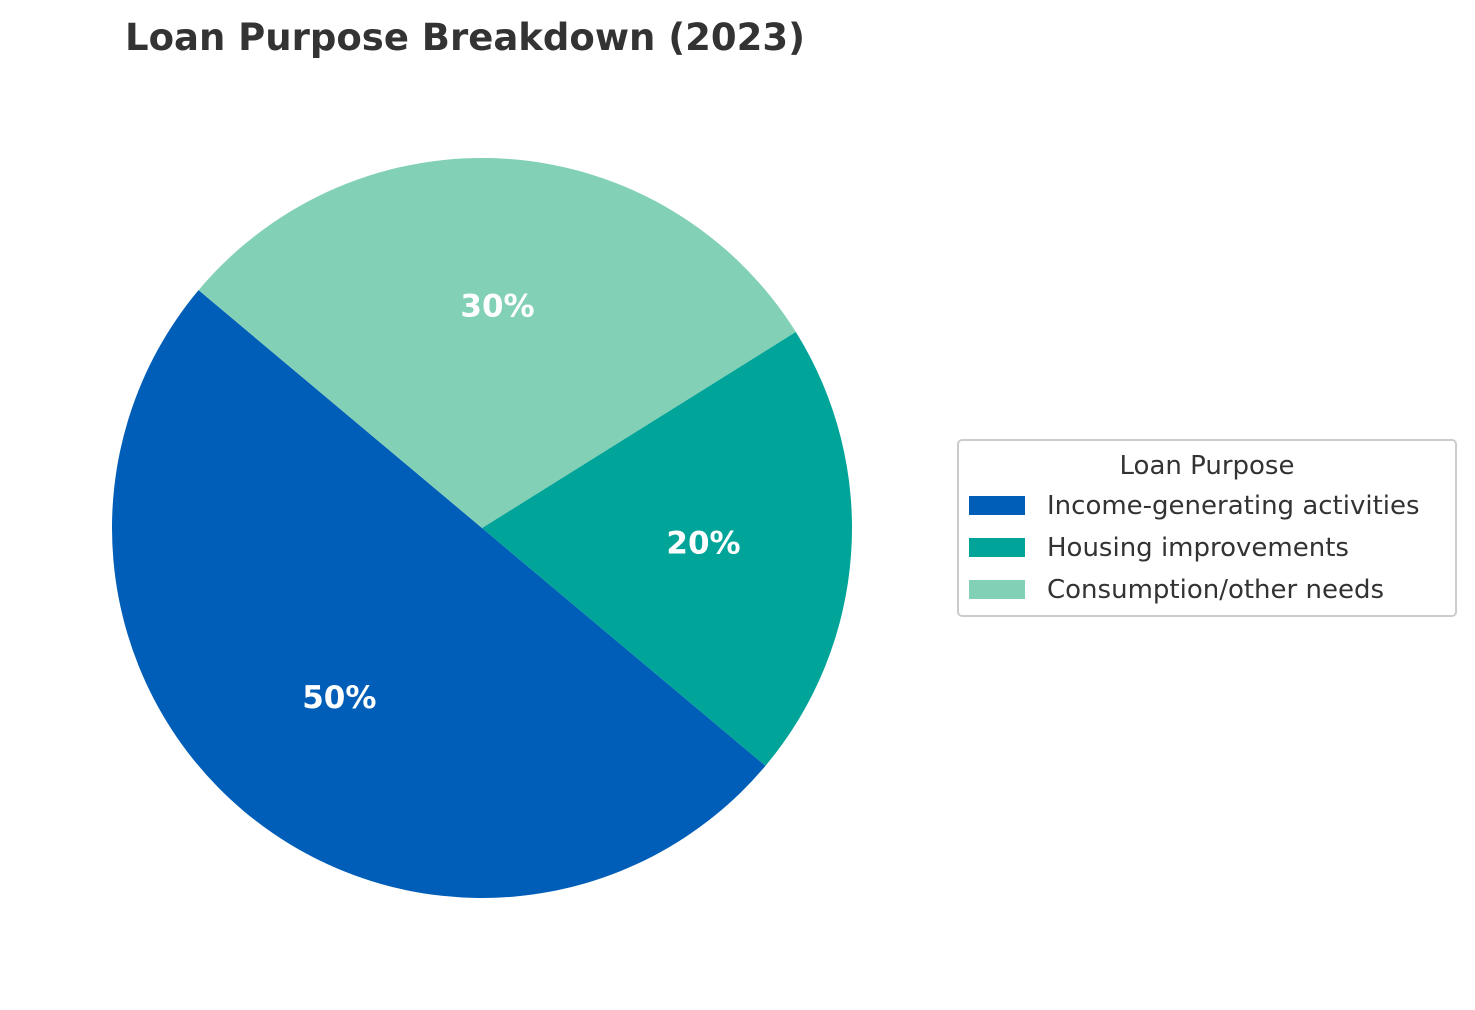 This screenshot has width=1475, height=1010. What do you see at coordinates (497, 307) in the screenshot?
I see `pie-slice-label-3: 30%` at bounding box center [497, 307].